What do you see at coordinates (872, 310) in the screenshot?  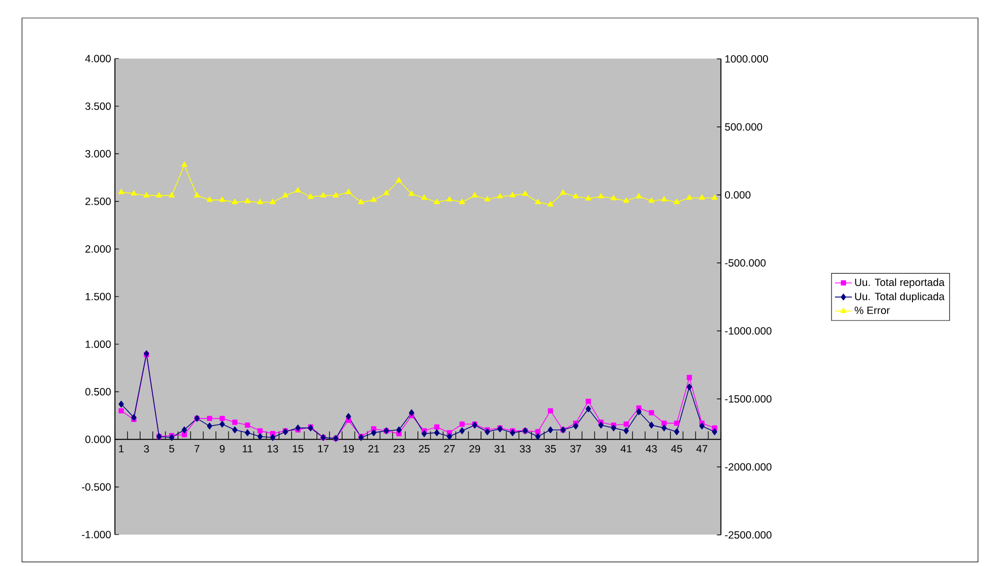 I see `legend-label: % Error` at bounding box center [872, 310].